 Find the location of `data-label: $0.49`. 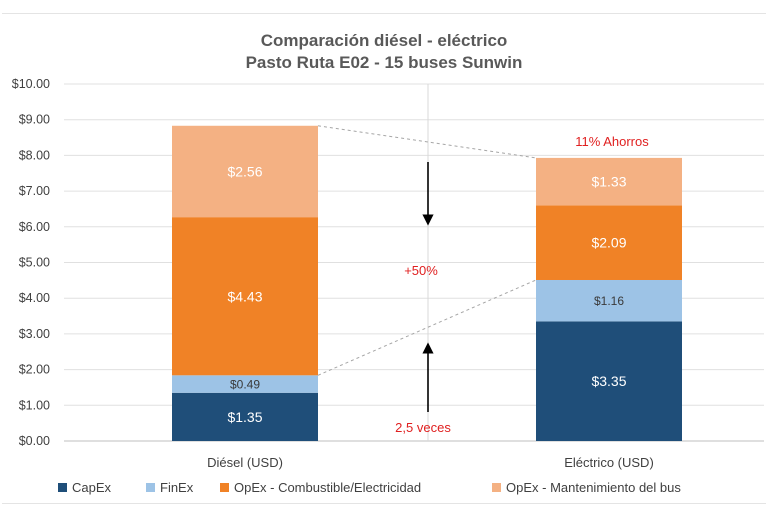

data-label: $0.49 is located at coordinates (245, 384).